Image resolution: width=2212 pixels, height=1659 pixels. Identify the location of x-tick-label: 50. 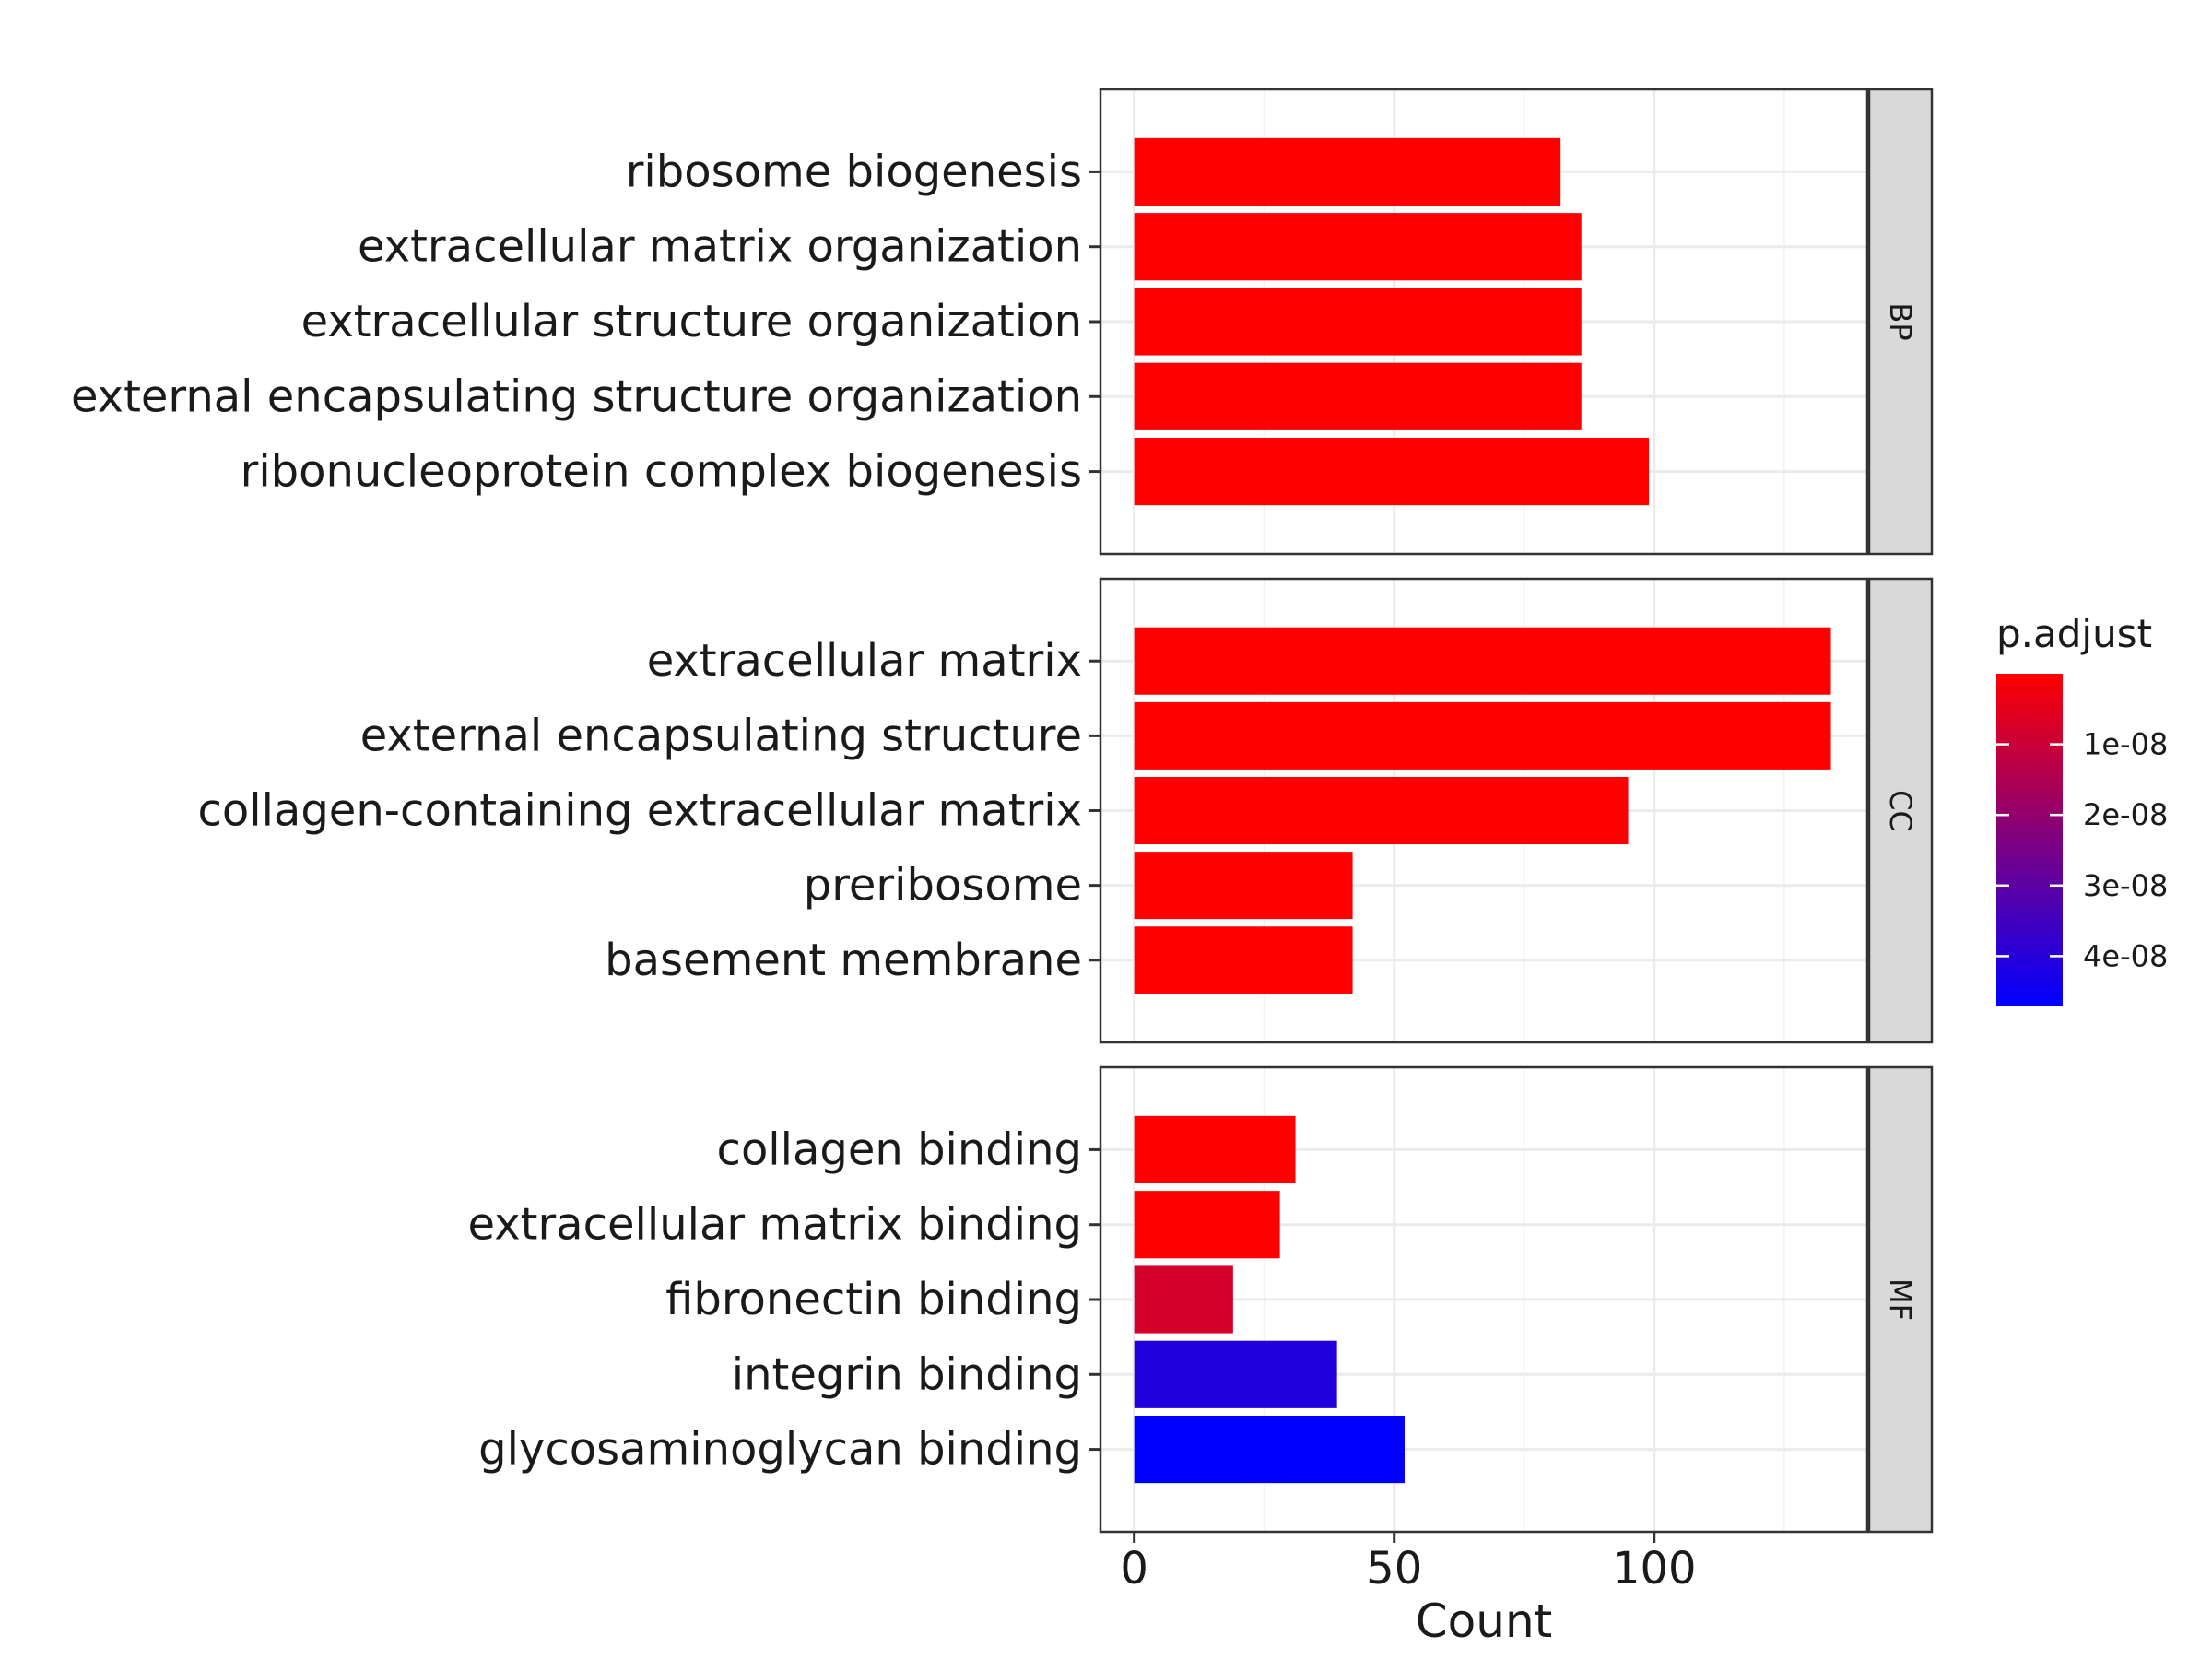
(1394, 1568).